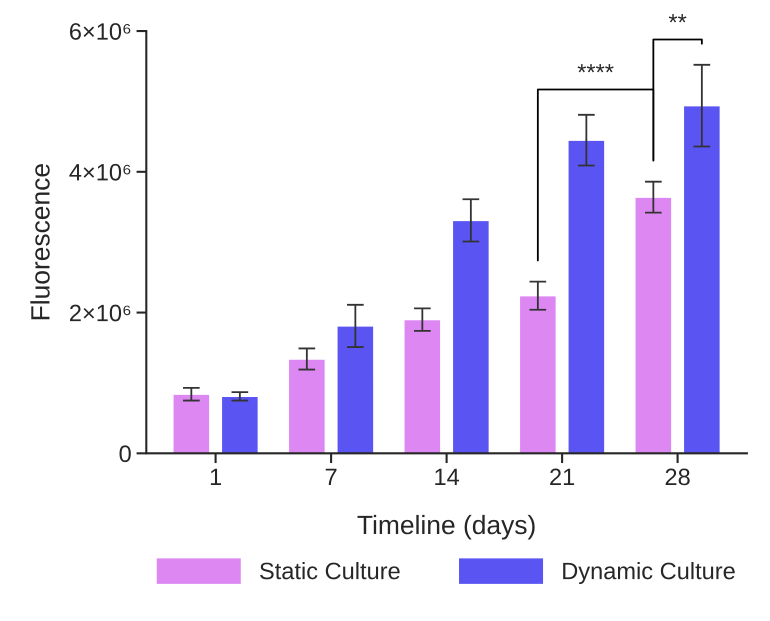  Describe the element at coordinates (649, 573) in the screenshot. I see `legend-label: Dynamic Culture` at that location.